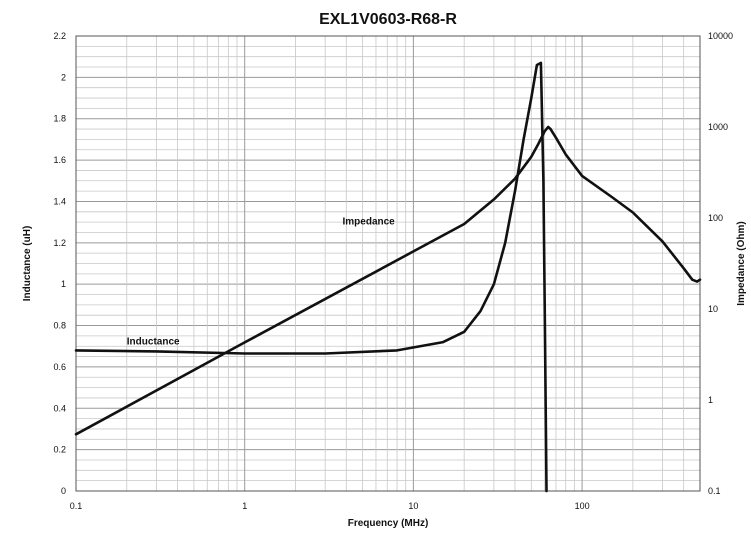 This screenshot has width=751, height=540. Describe the element at coordinates (59, 450) in the screenshot. I see `y-tick-label: 0.2` at that location.